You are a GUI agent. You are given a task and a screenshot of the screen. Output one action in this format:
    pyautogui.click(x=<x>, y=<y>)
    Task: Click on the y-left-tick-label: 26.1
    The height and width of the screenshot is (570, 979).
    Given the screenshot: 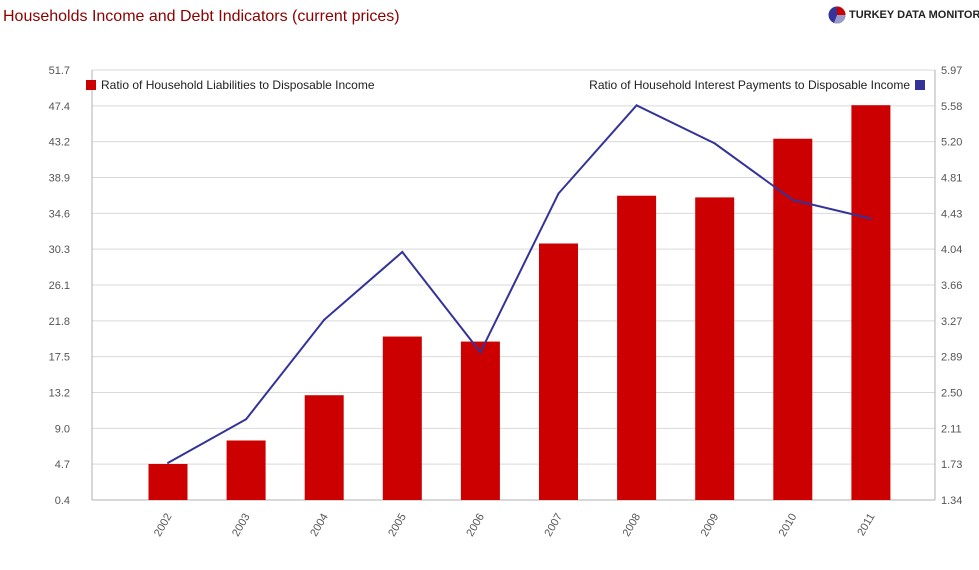 What is the action you would take?
    pyautogui.click(x=59, y=286)
    